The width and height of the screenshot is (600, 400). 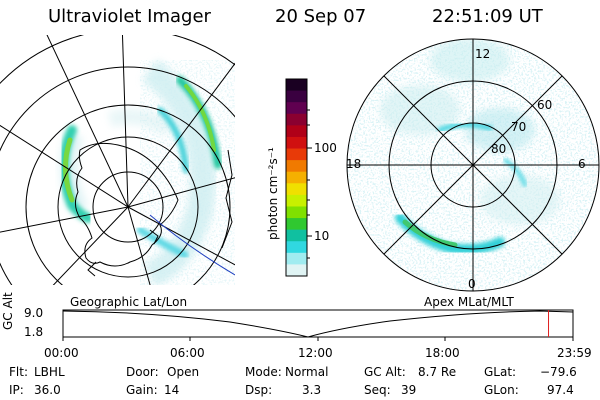 I want to click on door-label: Door:, so click(x=142, y=372).